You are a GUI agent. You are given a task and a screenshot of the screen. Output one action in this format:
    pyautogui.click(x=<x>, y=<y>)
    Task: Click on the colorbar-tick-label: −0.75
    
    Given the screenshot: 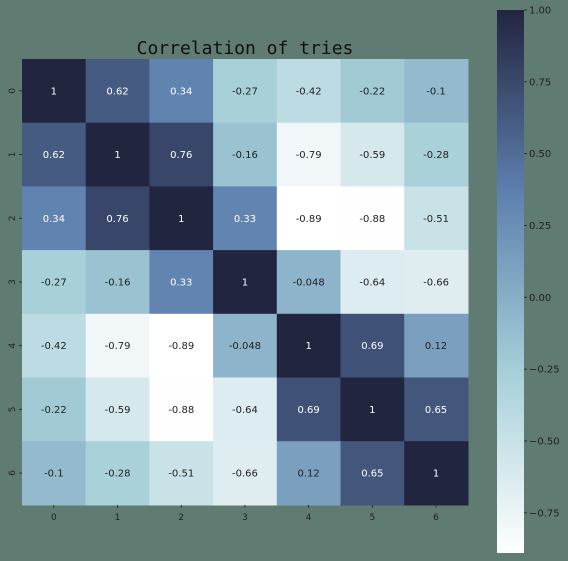 What is the action you would take?
    pyautogui.click(x=544, y=513)
    